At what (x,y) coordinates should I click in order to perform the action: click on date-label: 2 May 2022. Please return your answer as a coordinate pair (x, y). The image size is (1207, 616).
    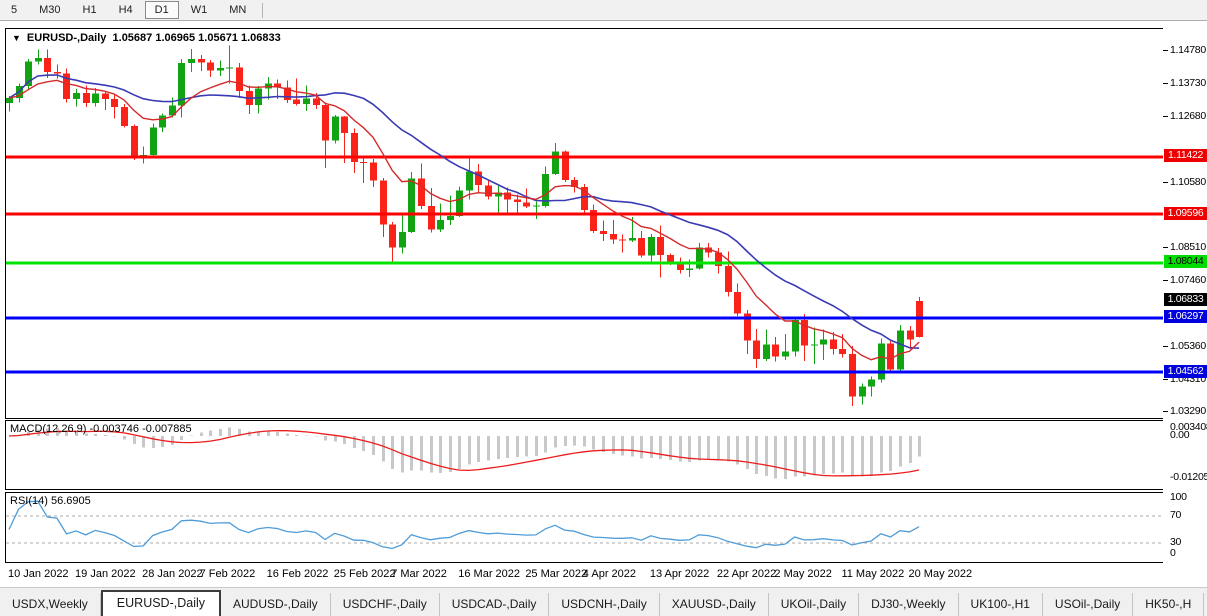
    Looking at the image, I should click on (803, 574).